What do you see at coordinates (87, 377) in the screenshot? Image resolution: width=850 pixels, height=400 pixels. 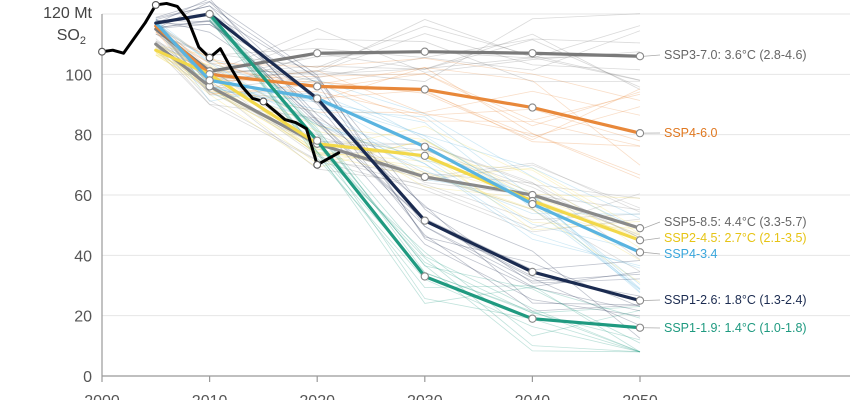 I see `y-tick-label: 0` at bounding box center [87, 377].